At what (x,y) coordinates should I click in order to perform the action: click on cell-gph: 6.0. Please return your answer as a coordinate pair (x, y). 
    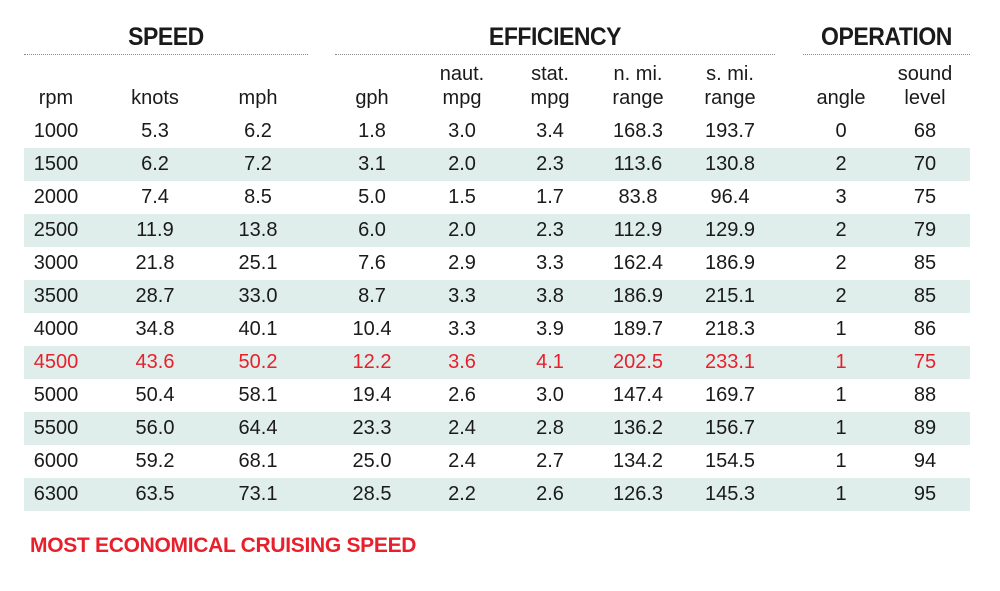
    Looking at the image, I should click on (372, 230).